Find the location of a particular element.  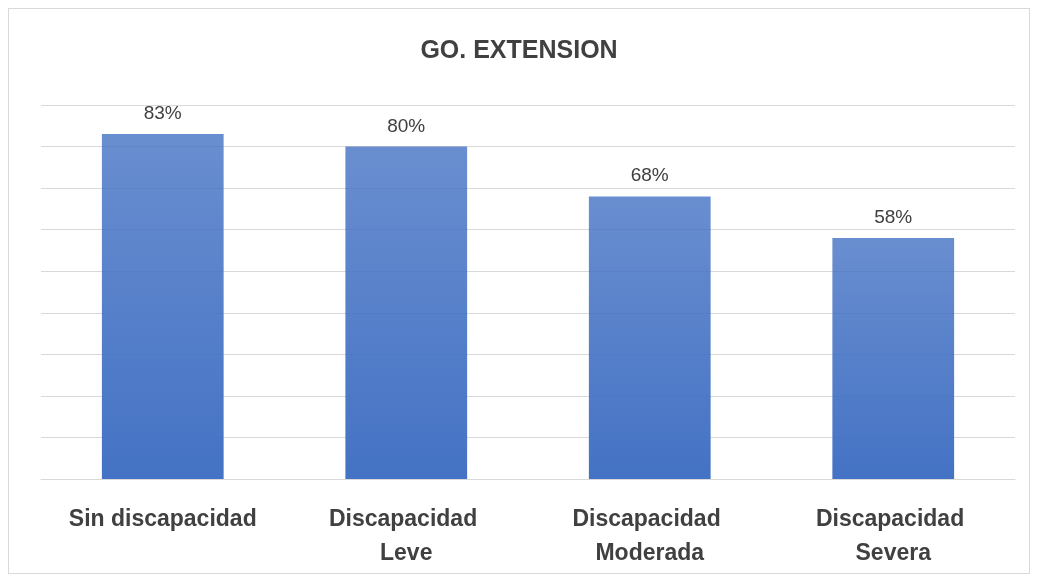

chart-title: GO. EXTENSION is located at coordinates (519, 48).